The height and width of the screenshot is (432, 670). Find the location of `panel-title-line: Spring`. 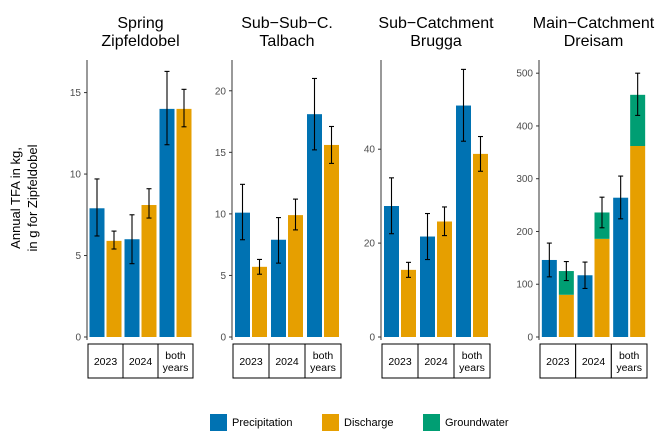

panel-title-line: Spring is located at coordinates (140, 23).